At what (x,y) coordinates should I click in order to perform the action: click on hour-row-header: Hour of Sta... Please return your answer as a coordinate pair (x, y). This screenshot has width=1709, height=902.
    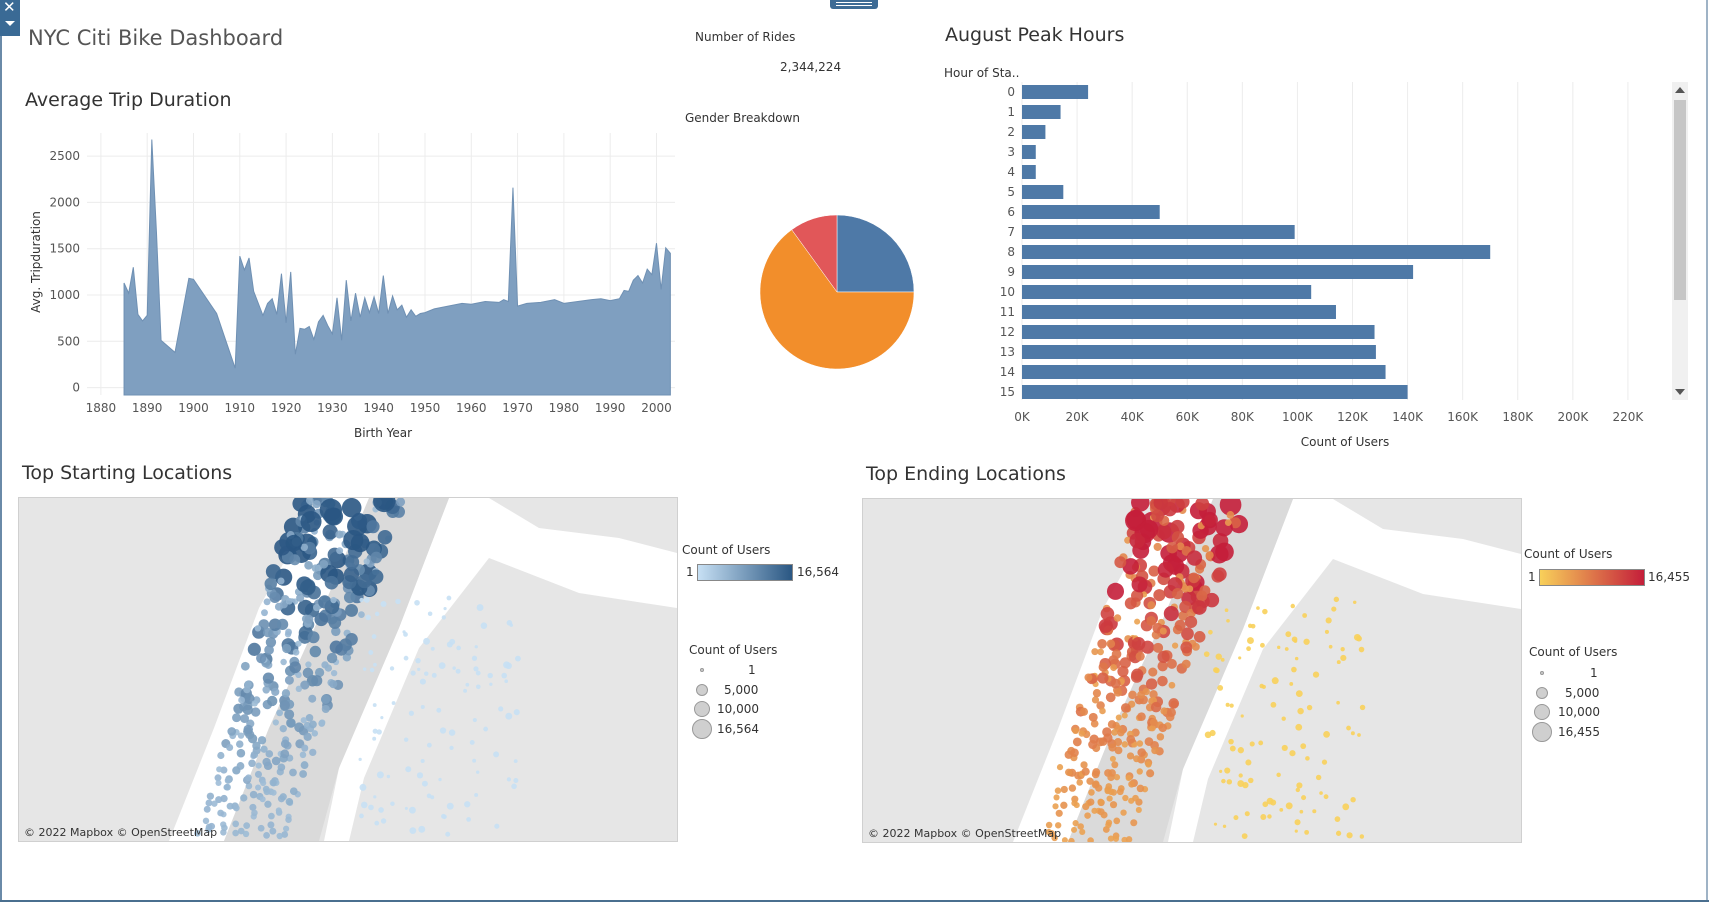
    Looking at the image, I should click on (982, 73).